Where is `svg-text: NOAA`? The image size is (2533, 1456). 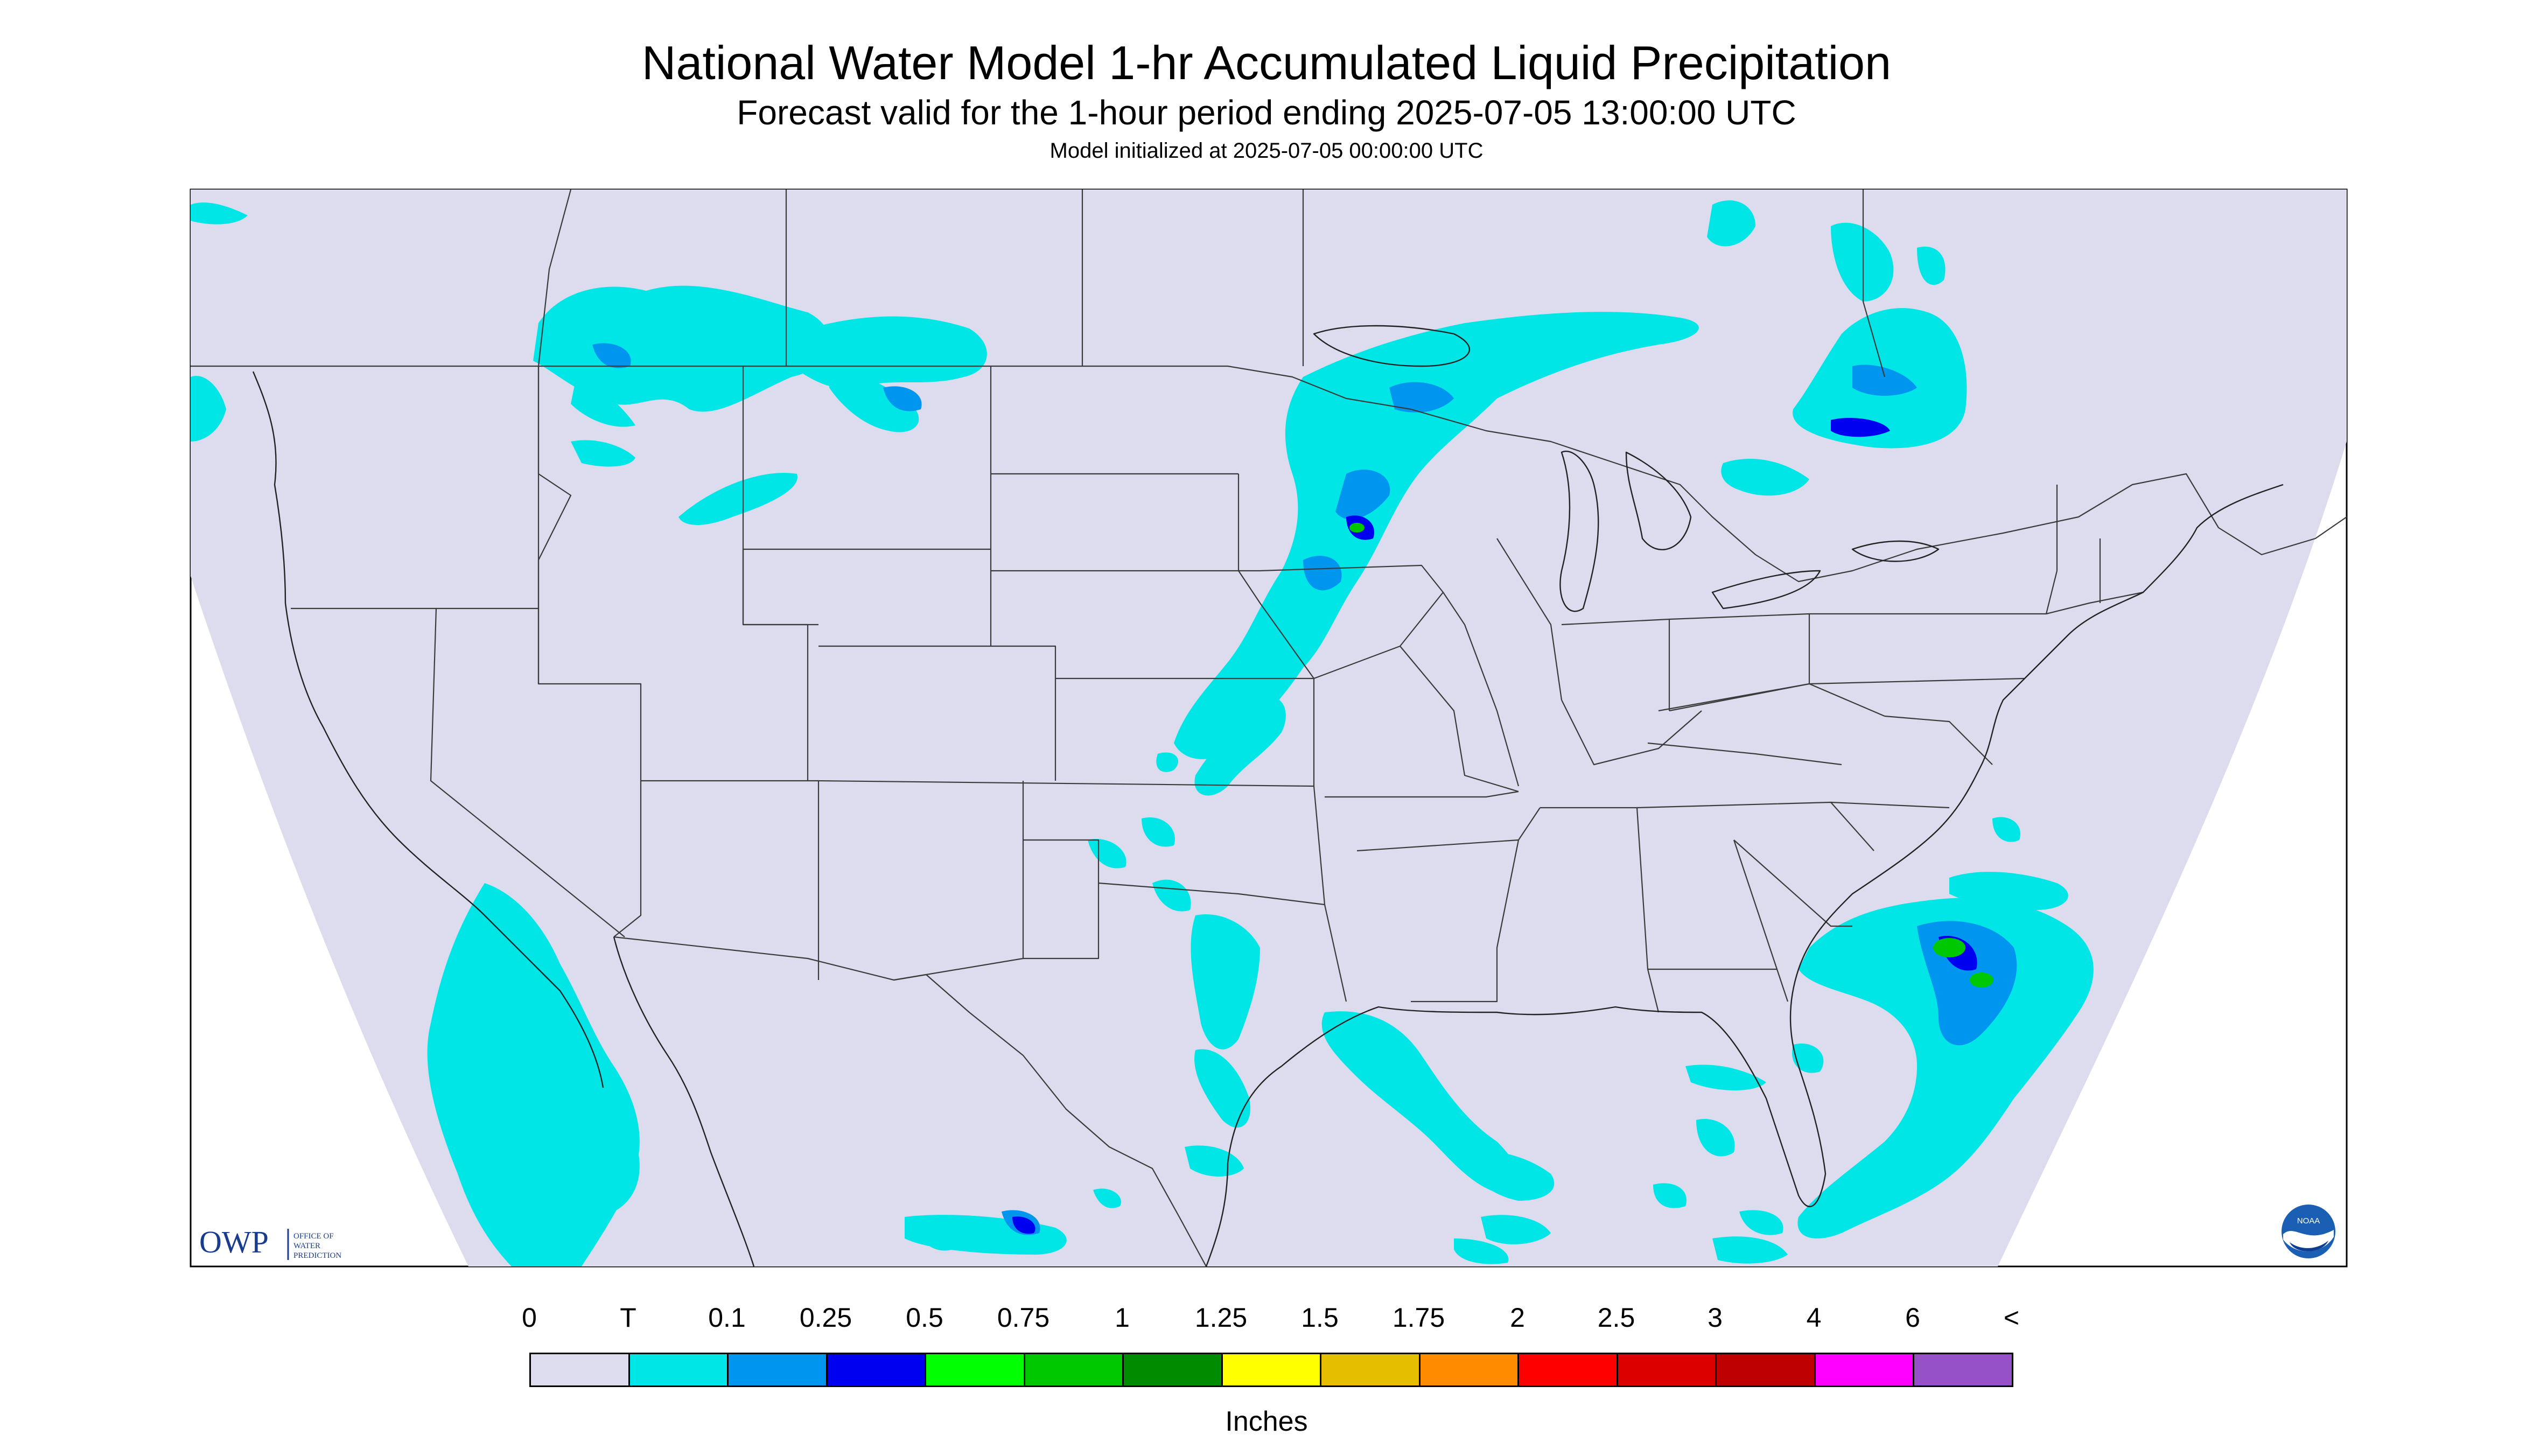
svg-text: NOAA is located at coordinates (2308, 1221).